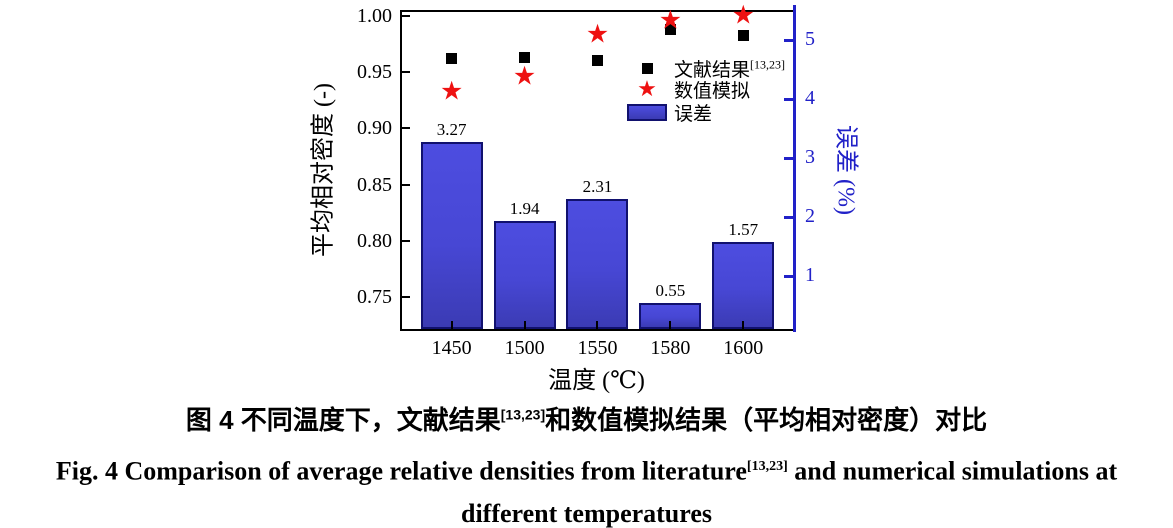  I want to click on right-axis-tick-label: 2, so click(810, 216).